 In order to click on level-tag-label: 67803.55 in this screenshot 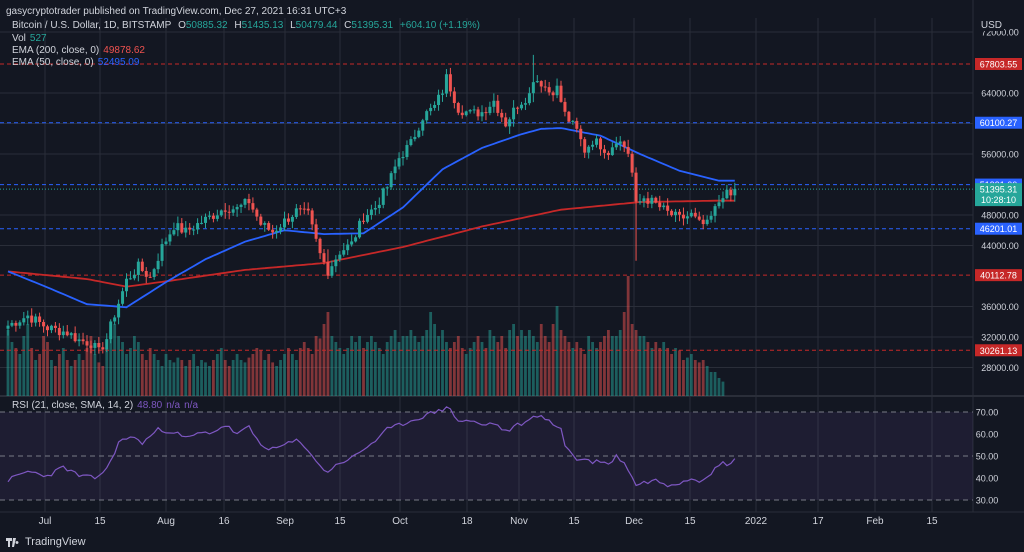, I will do `click(999, 64)`.